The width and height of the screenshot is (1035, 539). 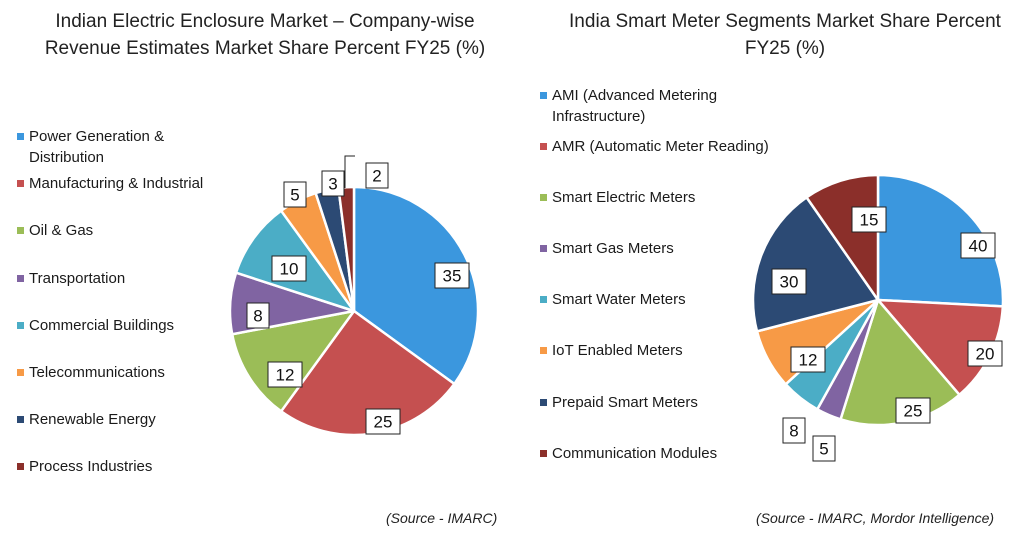 I want to click on data-label-text: 3, so click(x=332, y=184).